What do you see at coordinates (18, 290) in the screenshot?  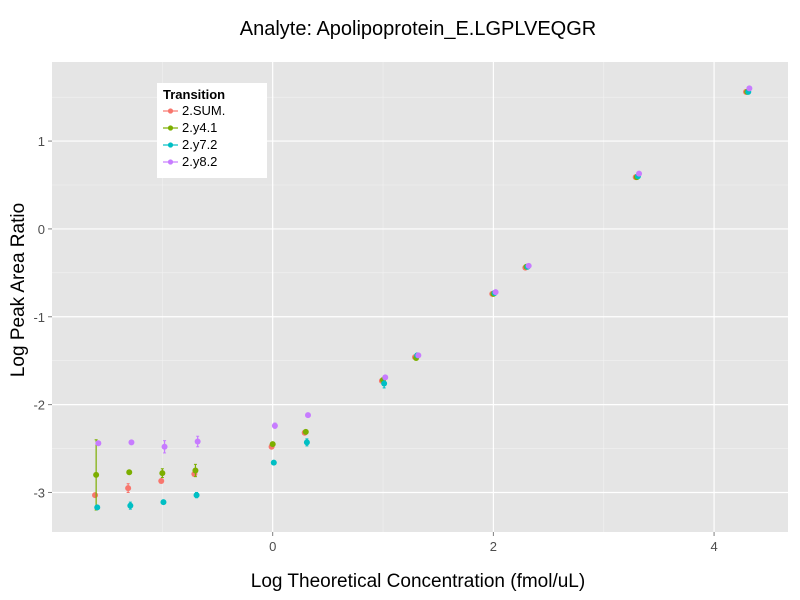 I see `y-axis-title: Log Peak Area Ratio` at bounding box center [18, 290].